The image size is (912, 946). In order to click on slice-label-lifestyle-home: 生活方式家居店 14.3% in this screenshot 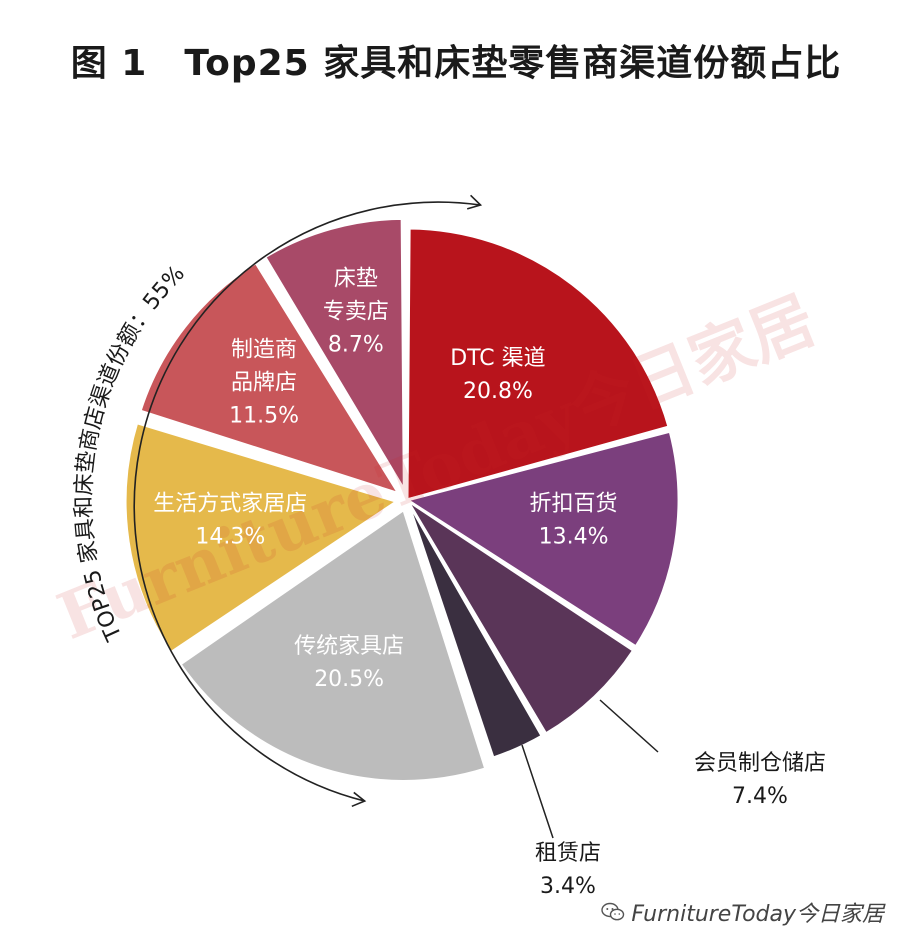, I will do `click(230, 520)`.